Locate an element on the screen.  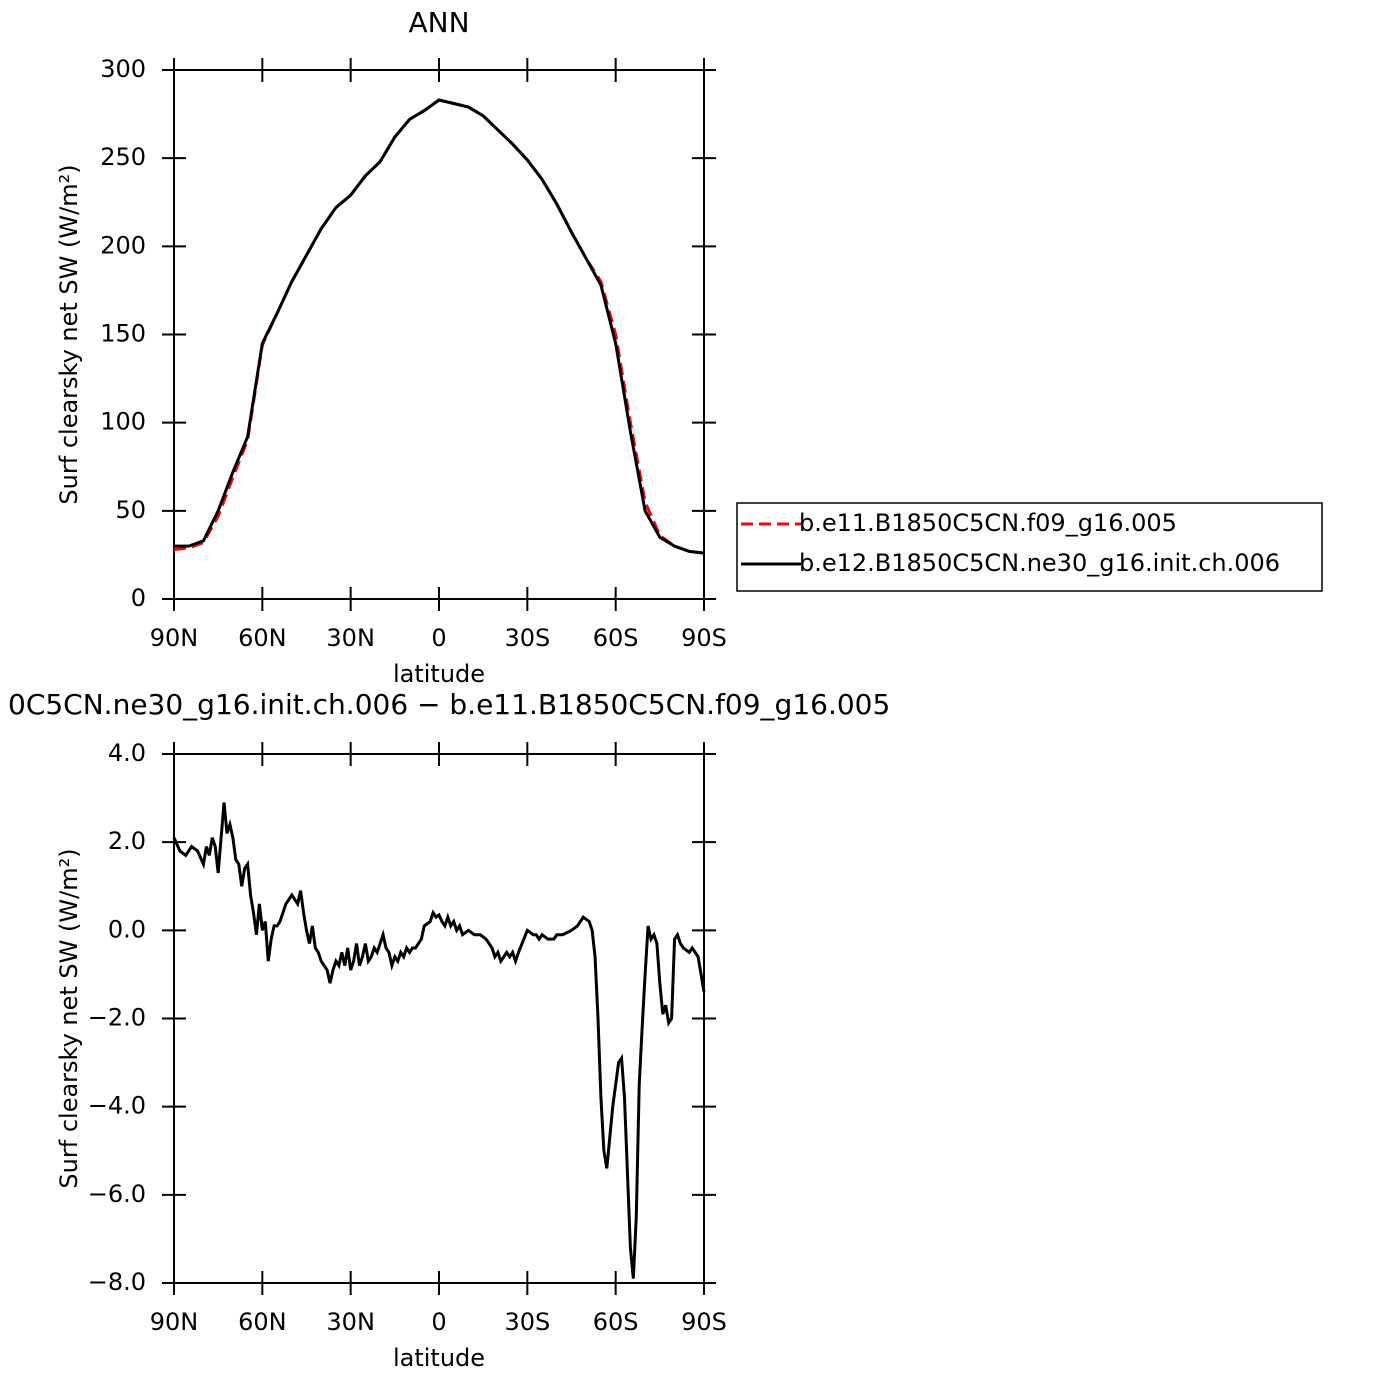
y-tick-label: 0.0 is located at coordinates (127, 929).